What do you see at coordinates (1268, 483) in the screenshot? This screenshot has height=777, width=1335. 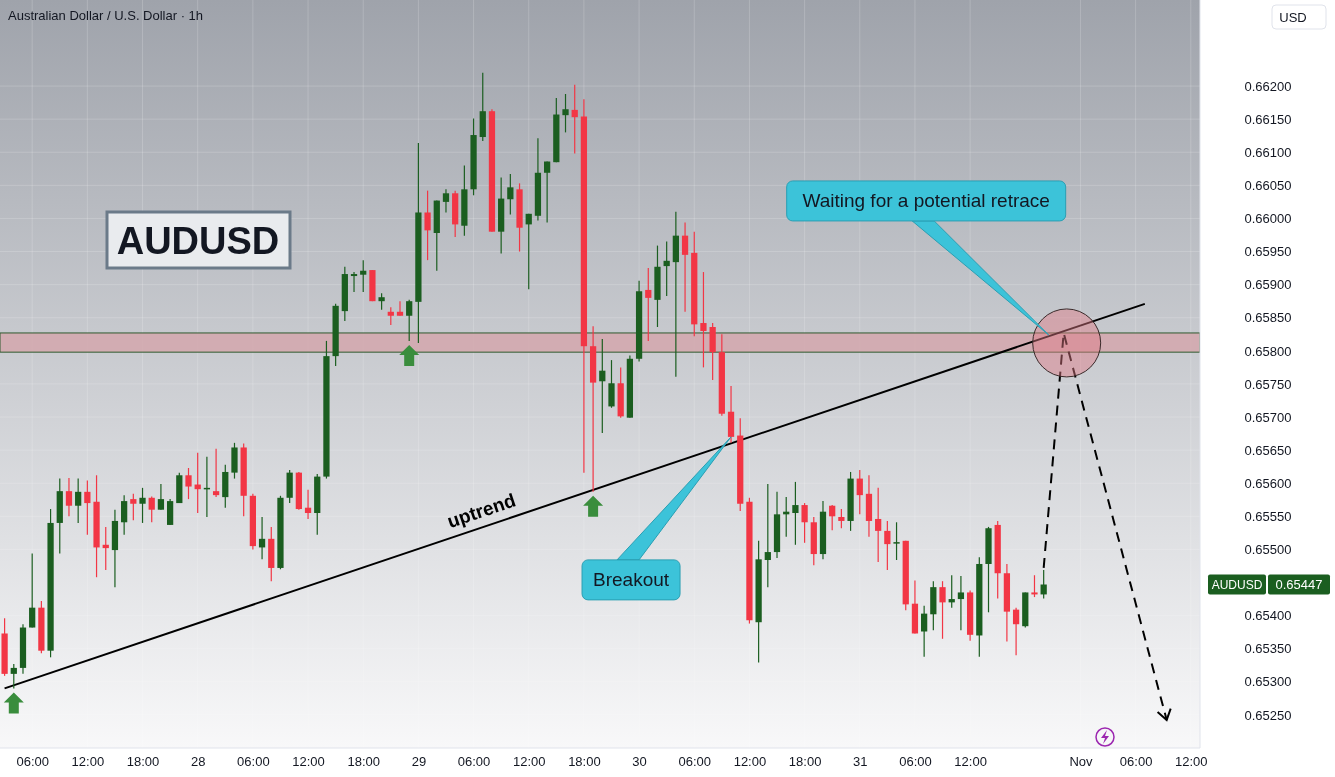 I see `y-tick-label: 0.65600` at bounding box center [1268, 483].